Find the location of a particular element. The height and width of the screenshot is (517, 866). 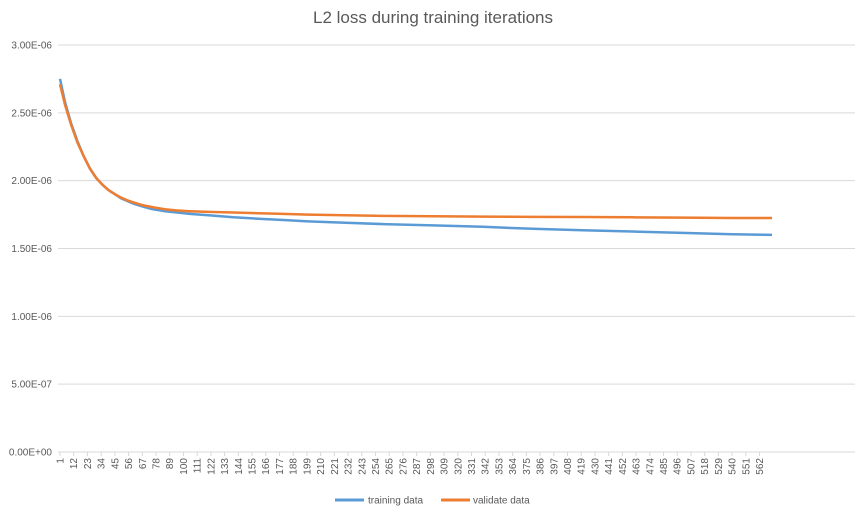

x-tick-label: 12 is located at coordinates (74, 464).